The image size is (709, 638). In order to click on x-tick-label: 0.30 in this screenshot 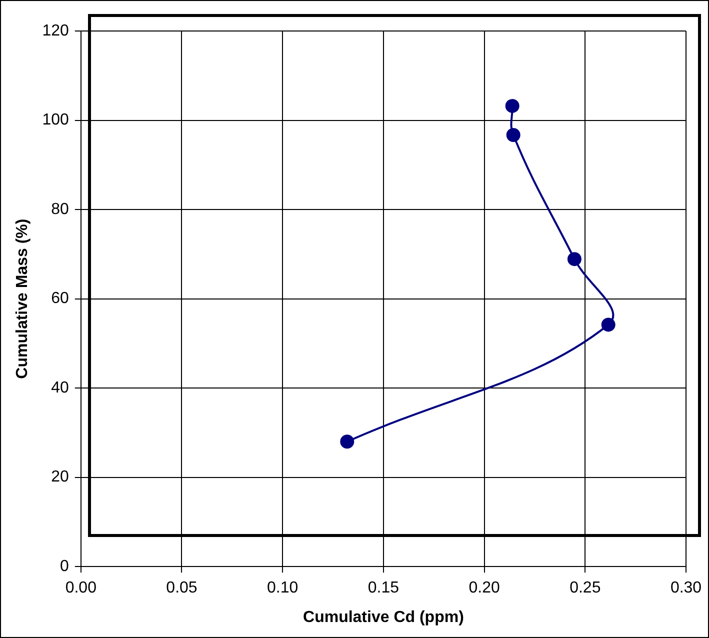, I will do `click(686, 588)`.